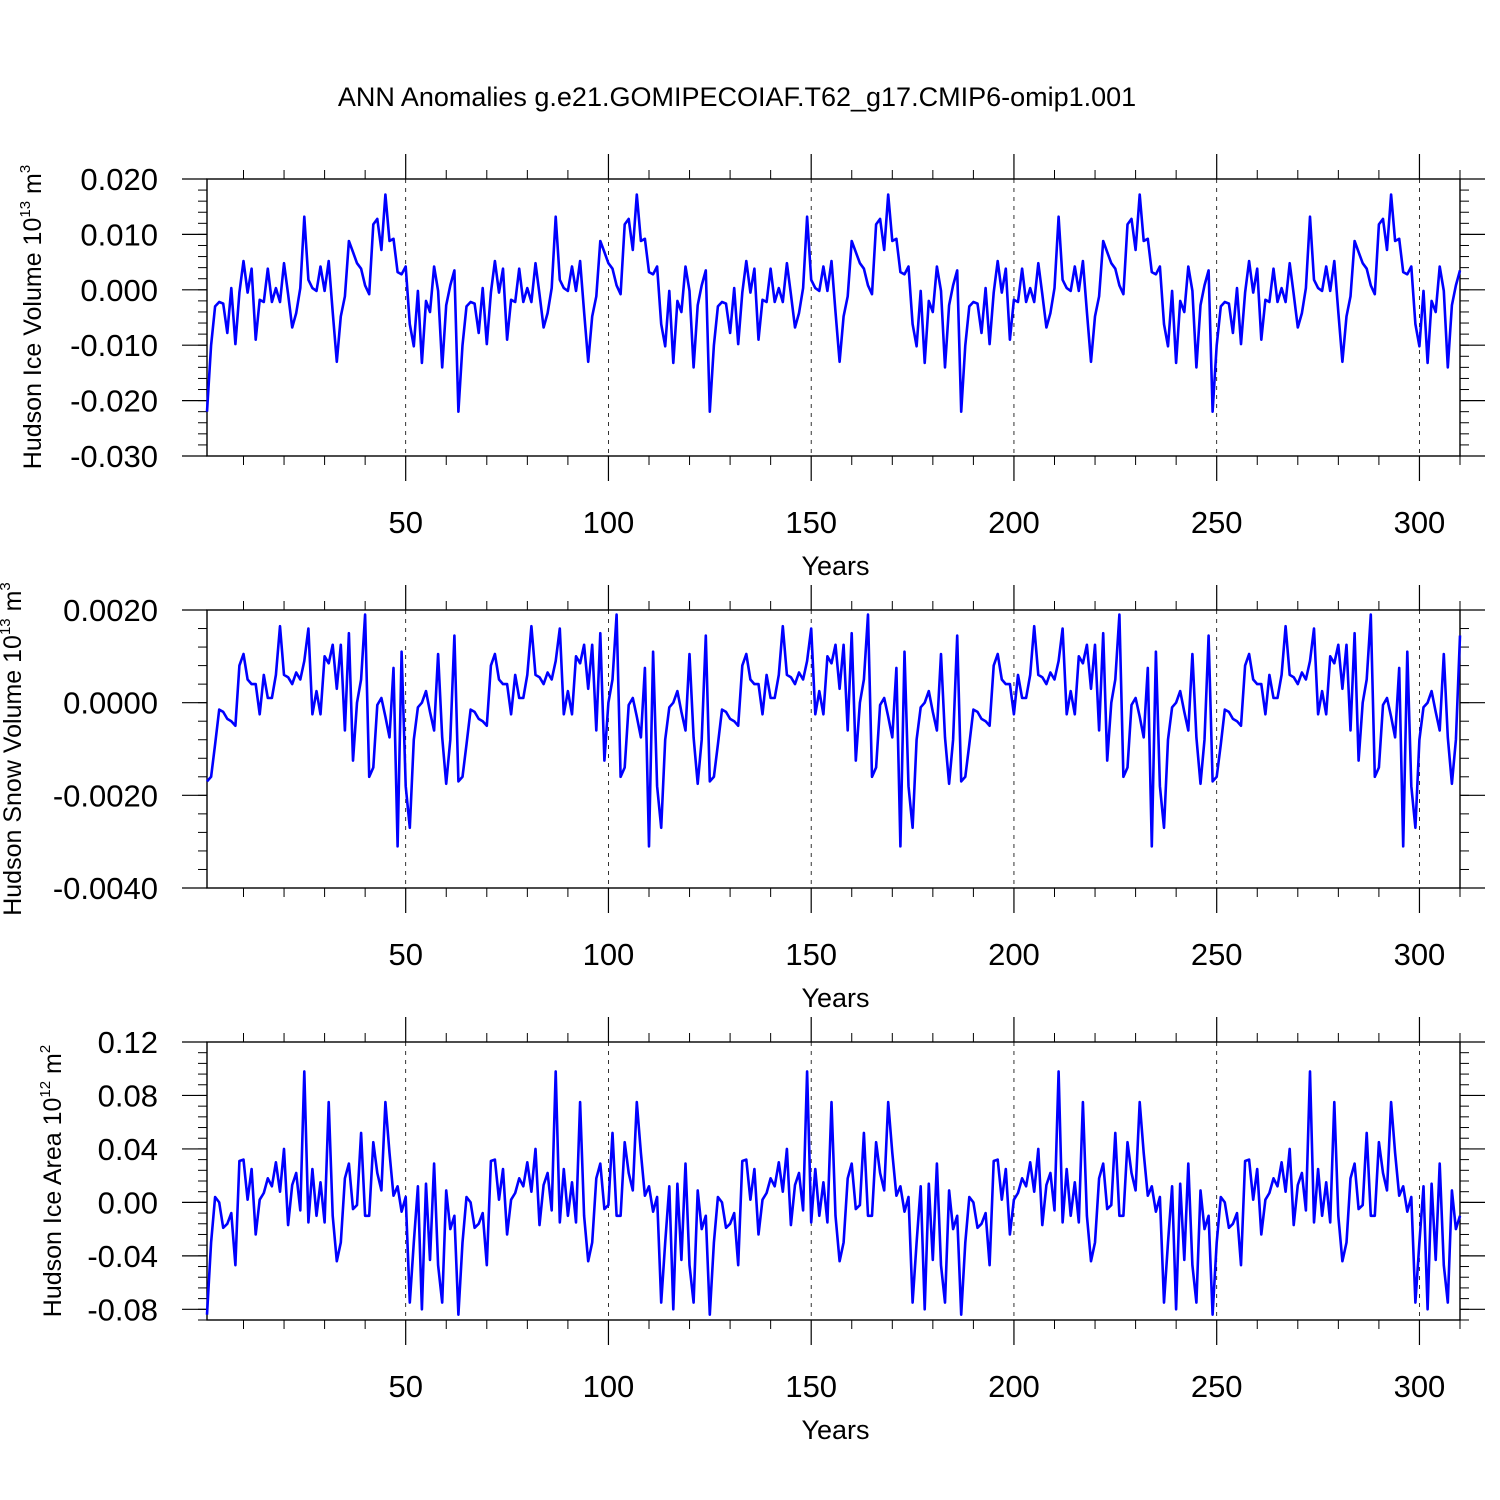 The height and width of the screenshot is (1500, 1500). What do you see at coordinates (1420, 954) in the screenshot?
I see `snow-volume-x-tick-label: 300` at bounding box center [1420, 954].